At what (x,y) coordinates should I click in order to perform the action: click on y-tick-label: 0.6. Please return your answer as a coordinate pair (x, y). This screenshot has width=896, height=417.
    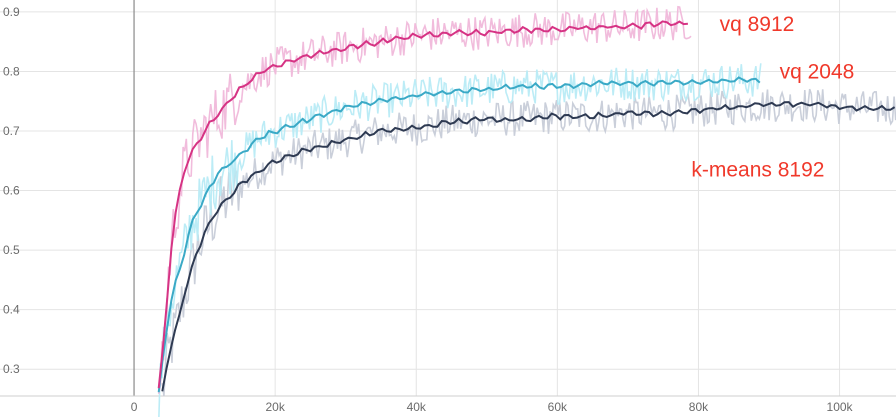
    Looking at the image, I should click on (11, 191).